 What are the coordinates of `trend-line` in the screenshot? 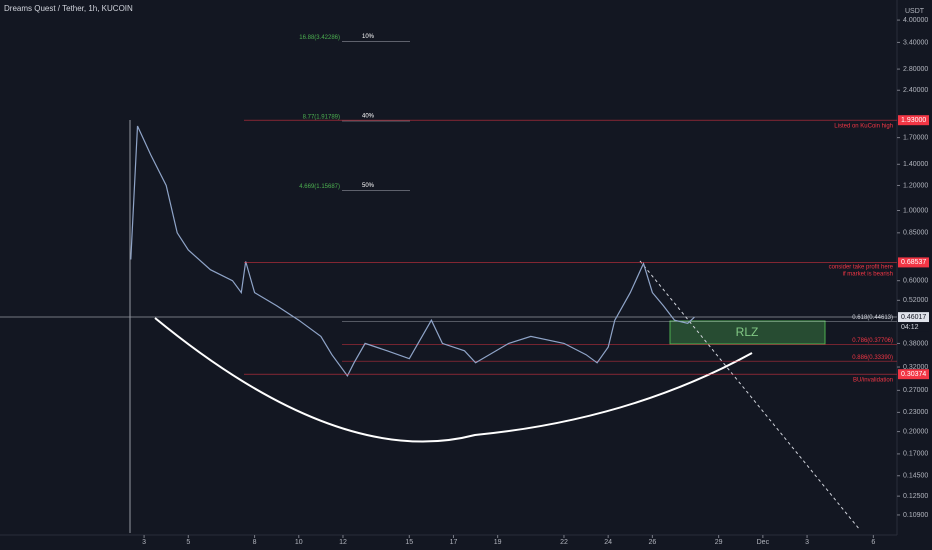 It's located at (750, 395).